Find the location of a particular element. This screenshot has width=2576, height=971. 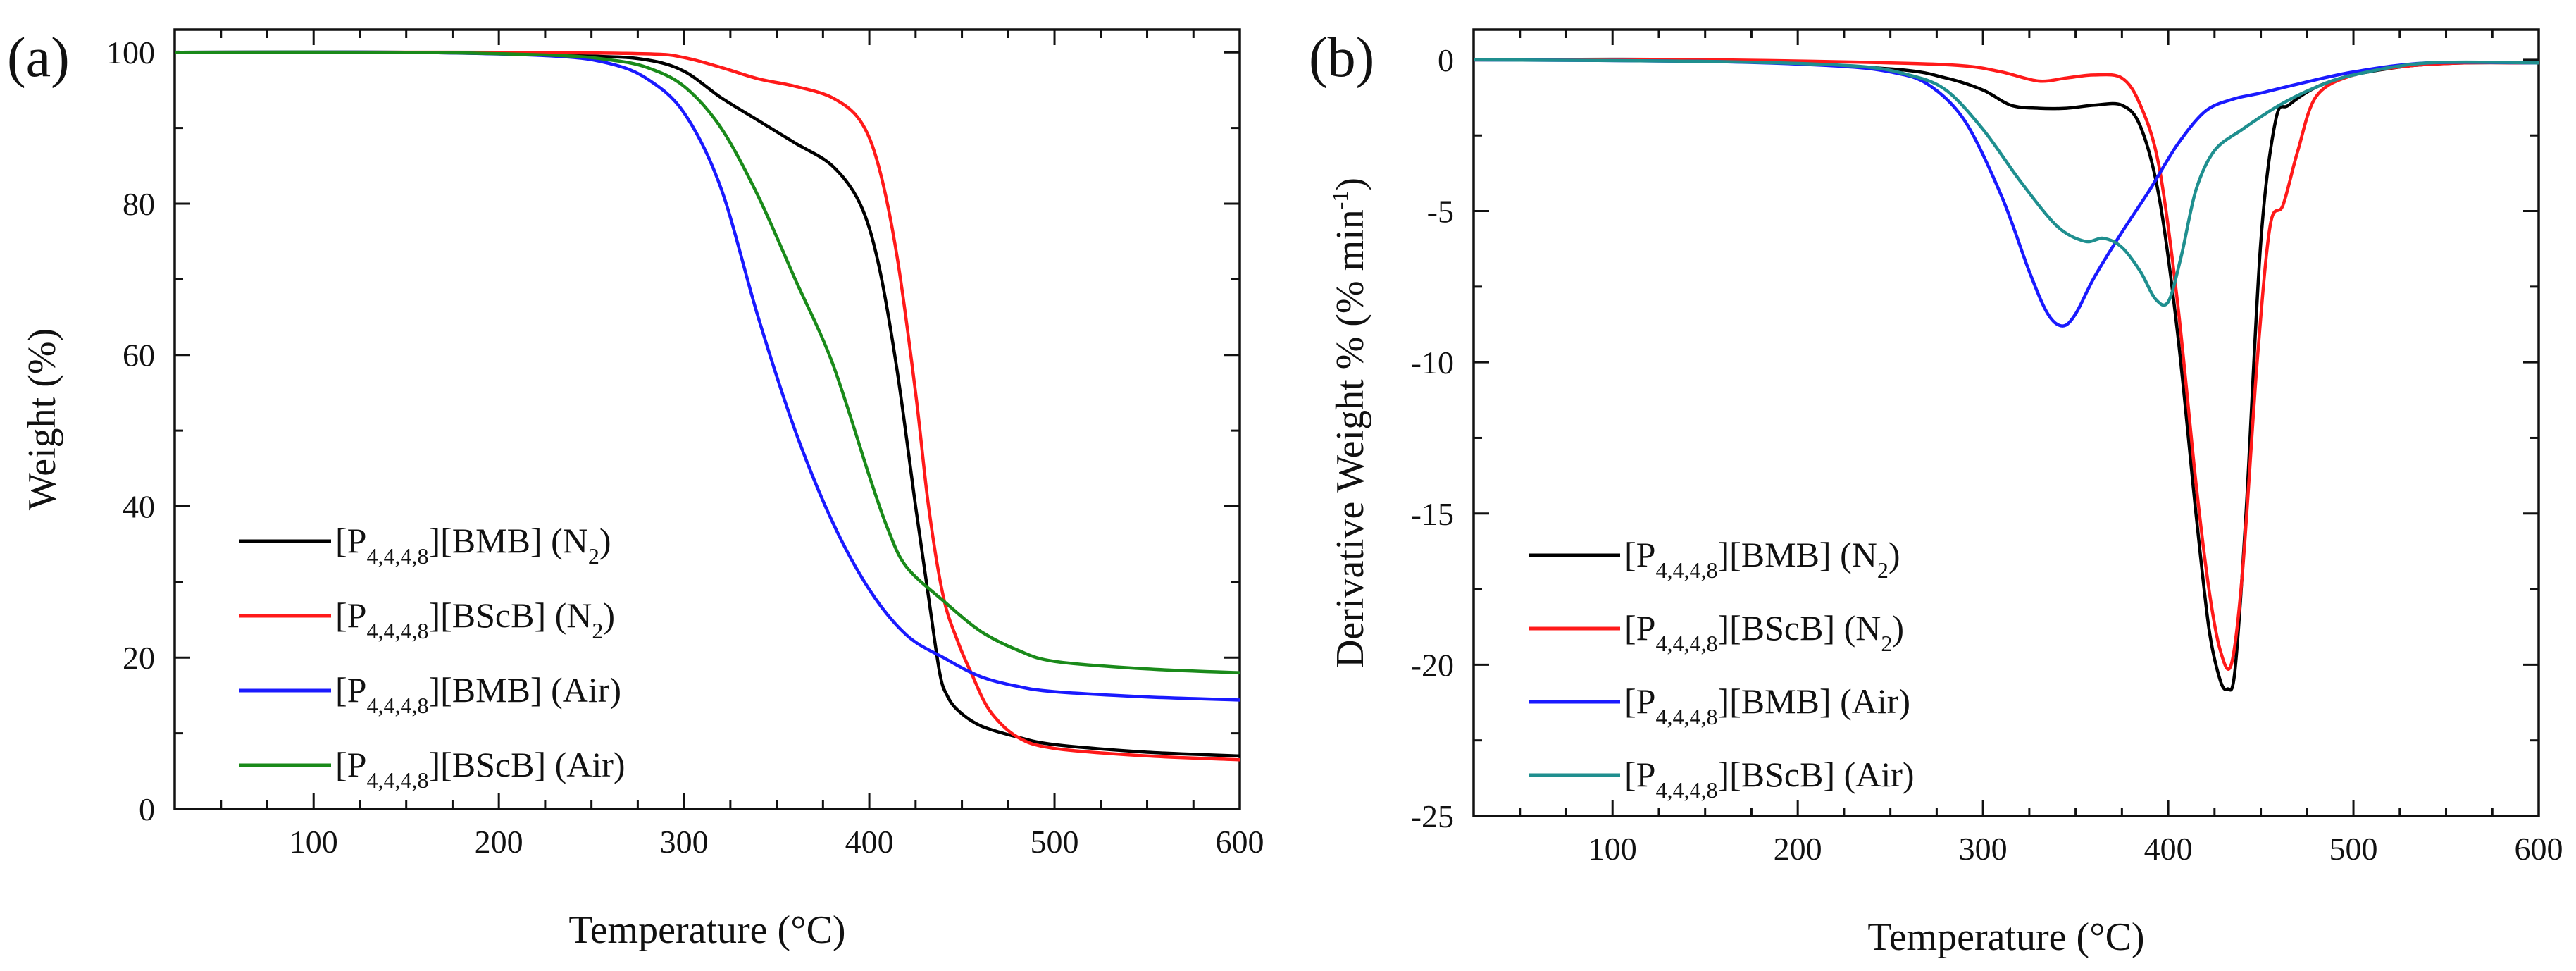

y-tick-label: 20 is located at coordinates (139, 658).